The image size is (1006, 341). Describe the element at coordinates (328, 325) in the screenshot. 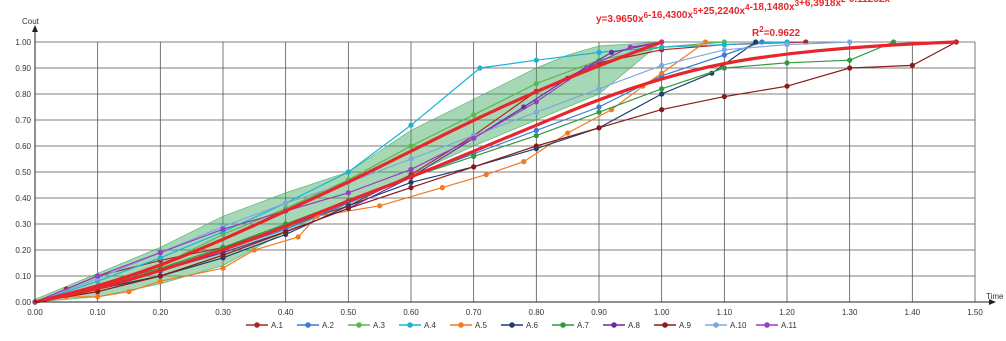

I see `legend-label: A.2` at that location.